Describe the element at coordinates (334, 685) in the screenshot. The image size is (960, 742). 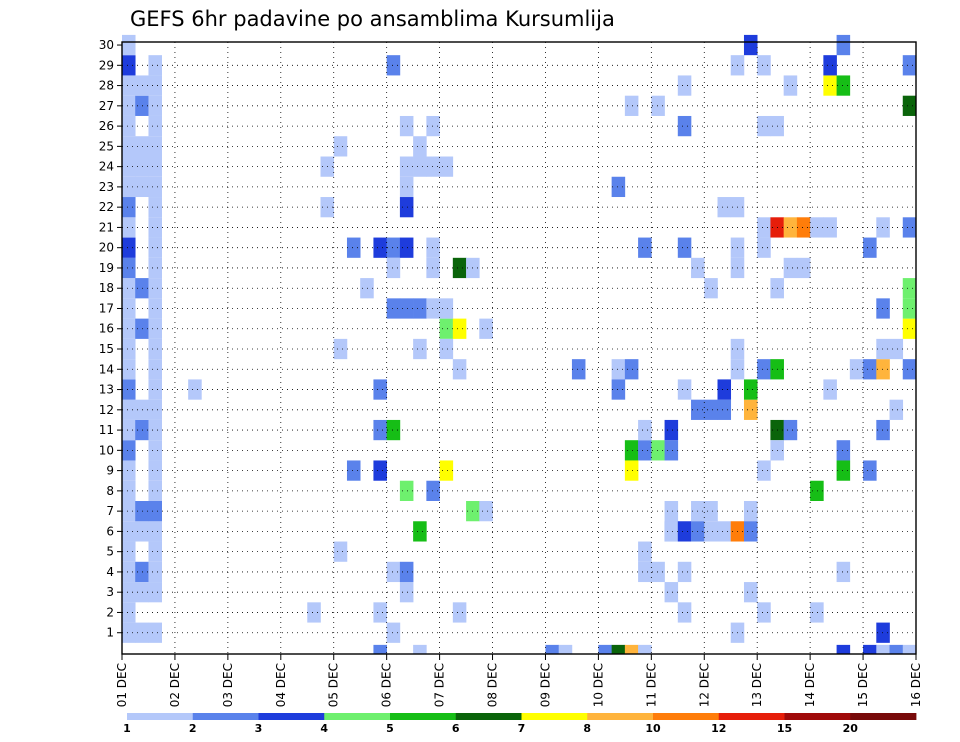
I see `x-tick-label: 05 DEC` at that location.